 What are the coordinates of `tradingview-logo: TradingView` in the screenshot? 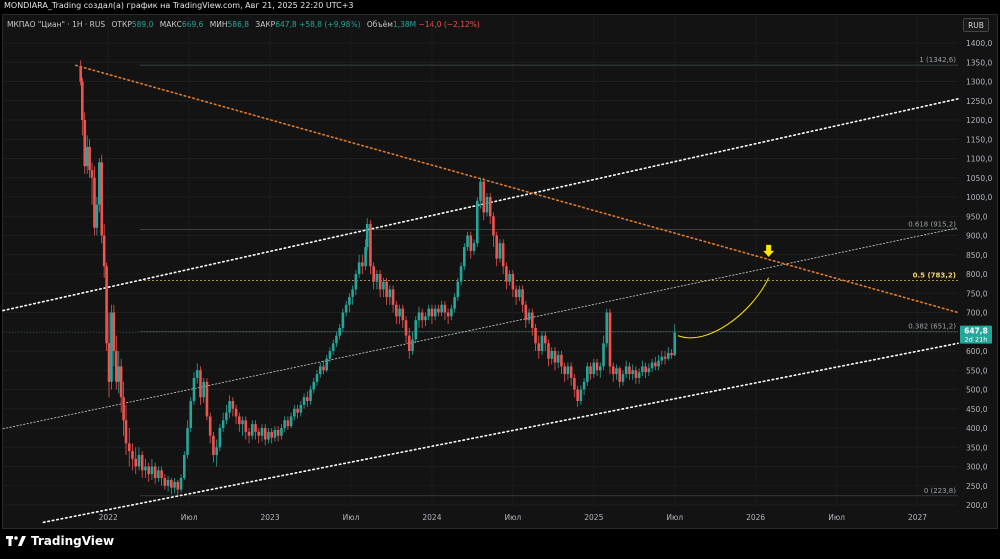 It's located at (60, 541).